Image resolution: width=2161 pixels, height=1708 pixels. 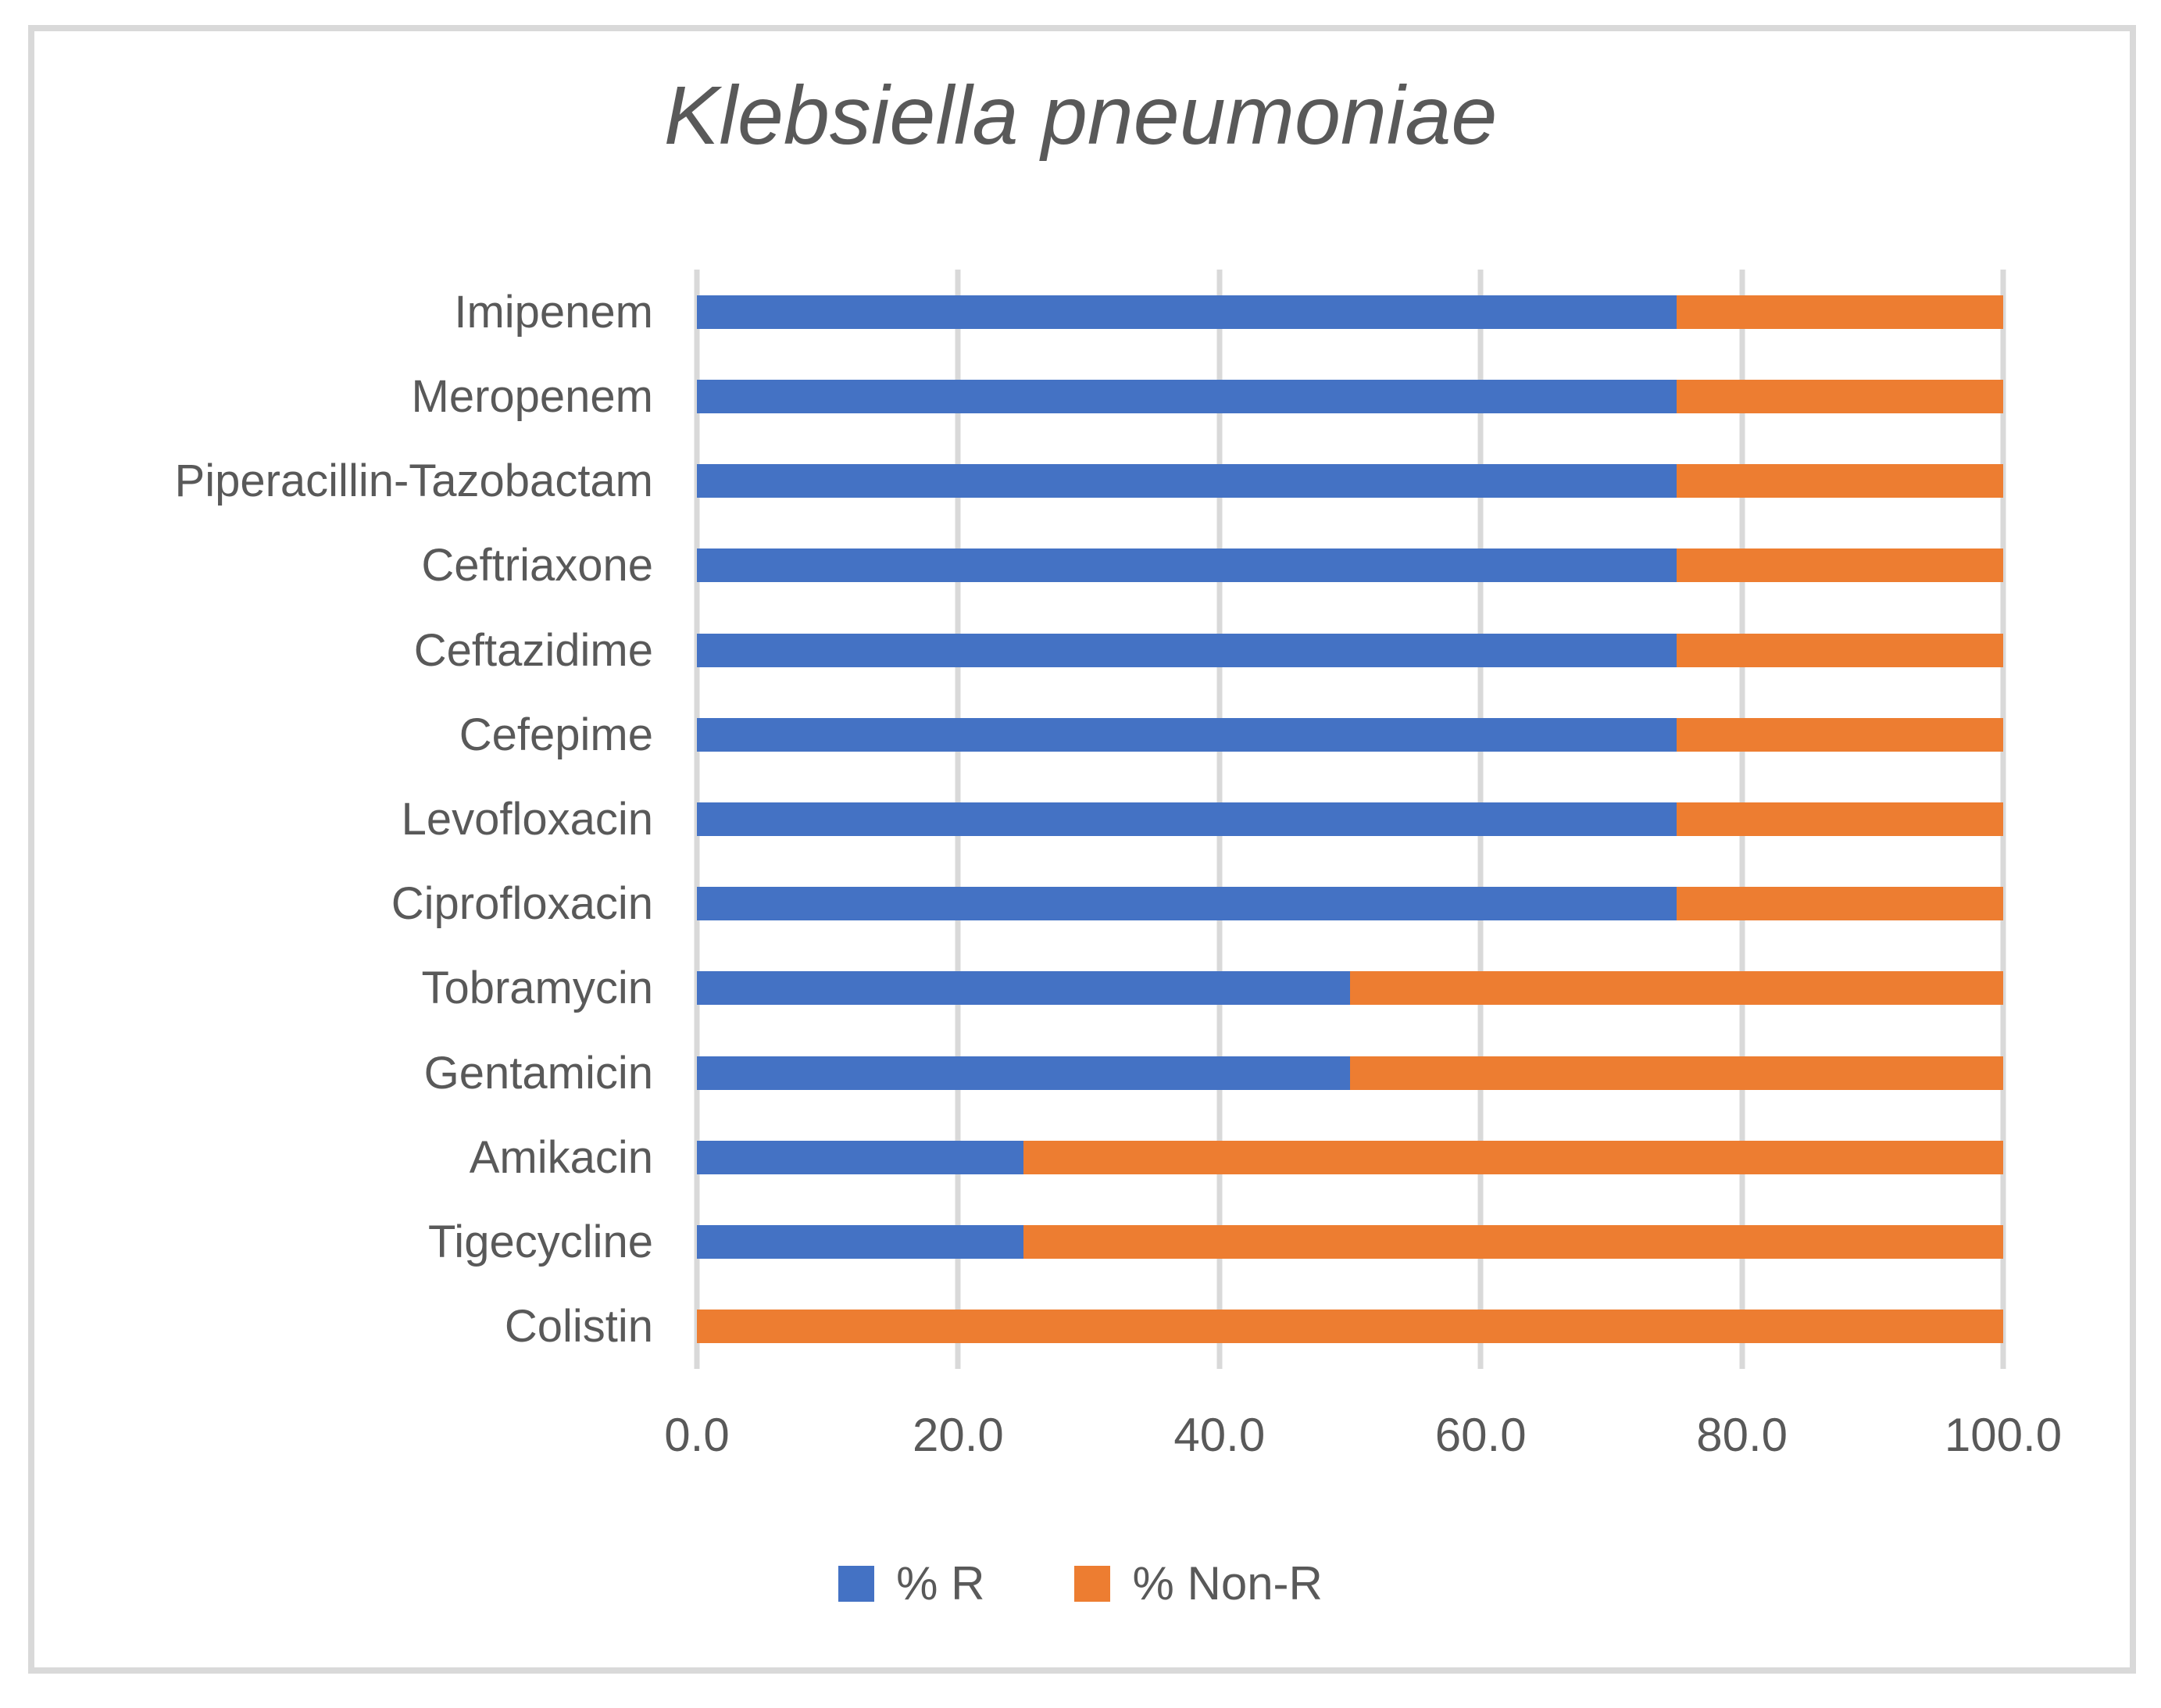 What do you see at coordinates (1742, 1435) in the screenshot?
I see `x-tick-label: 80.0` at bounding box center [1742, 1435].